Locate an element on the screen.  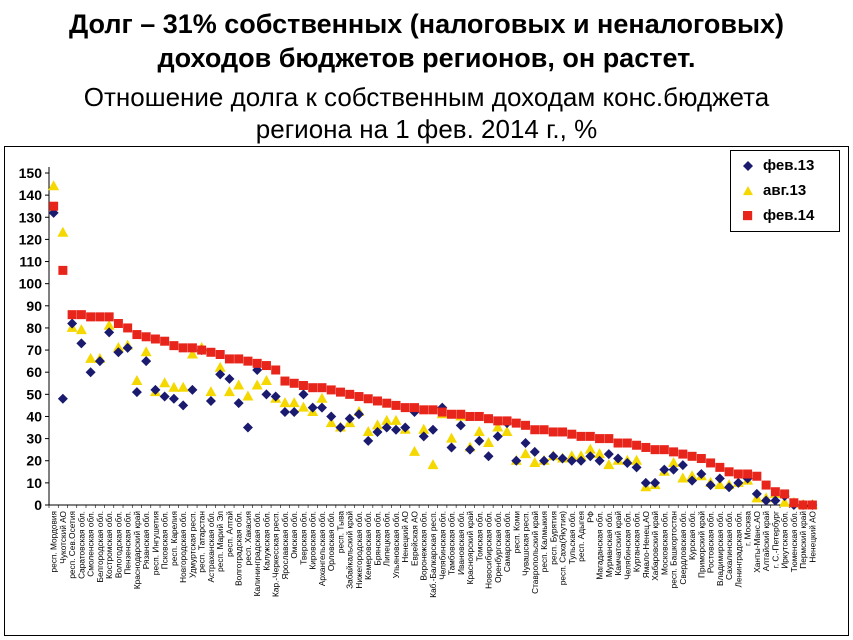
x-tick-label: Пермский край is located at coordinates (803, 540).